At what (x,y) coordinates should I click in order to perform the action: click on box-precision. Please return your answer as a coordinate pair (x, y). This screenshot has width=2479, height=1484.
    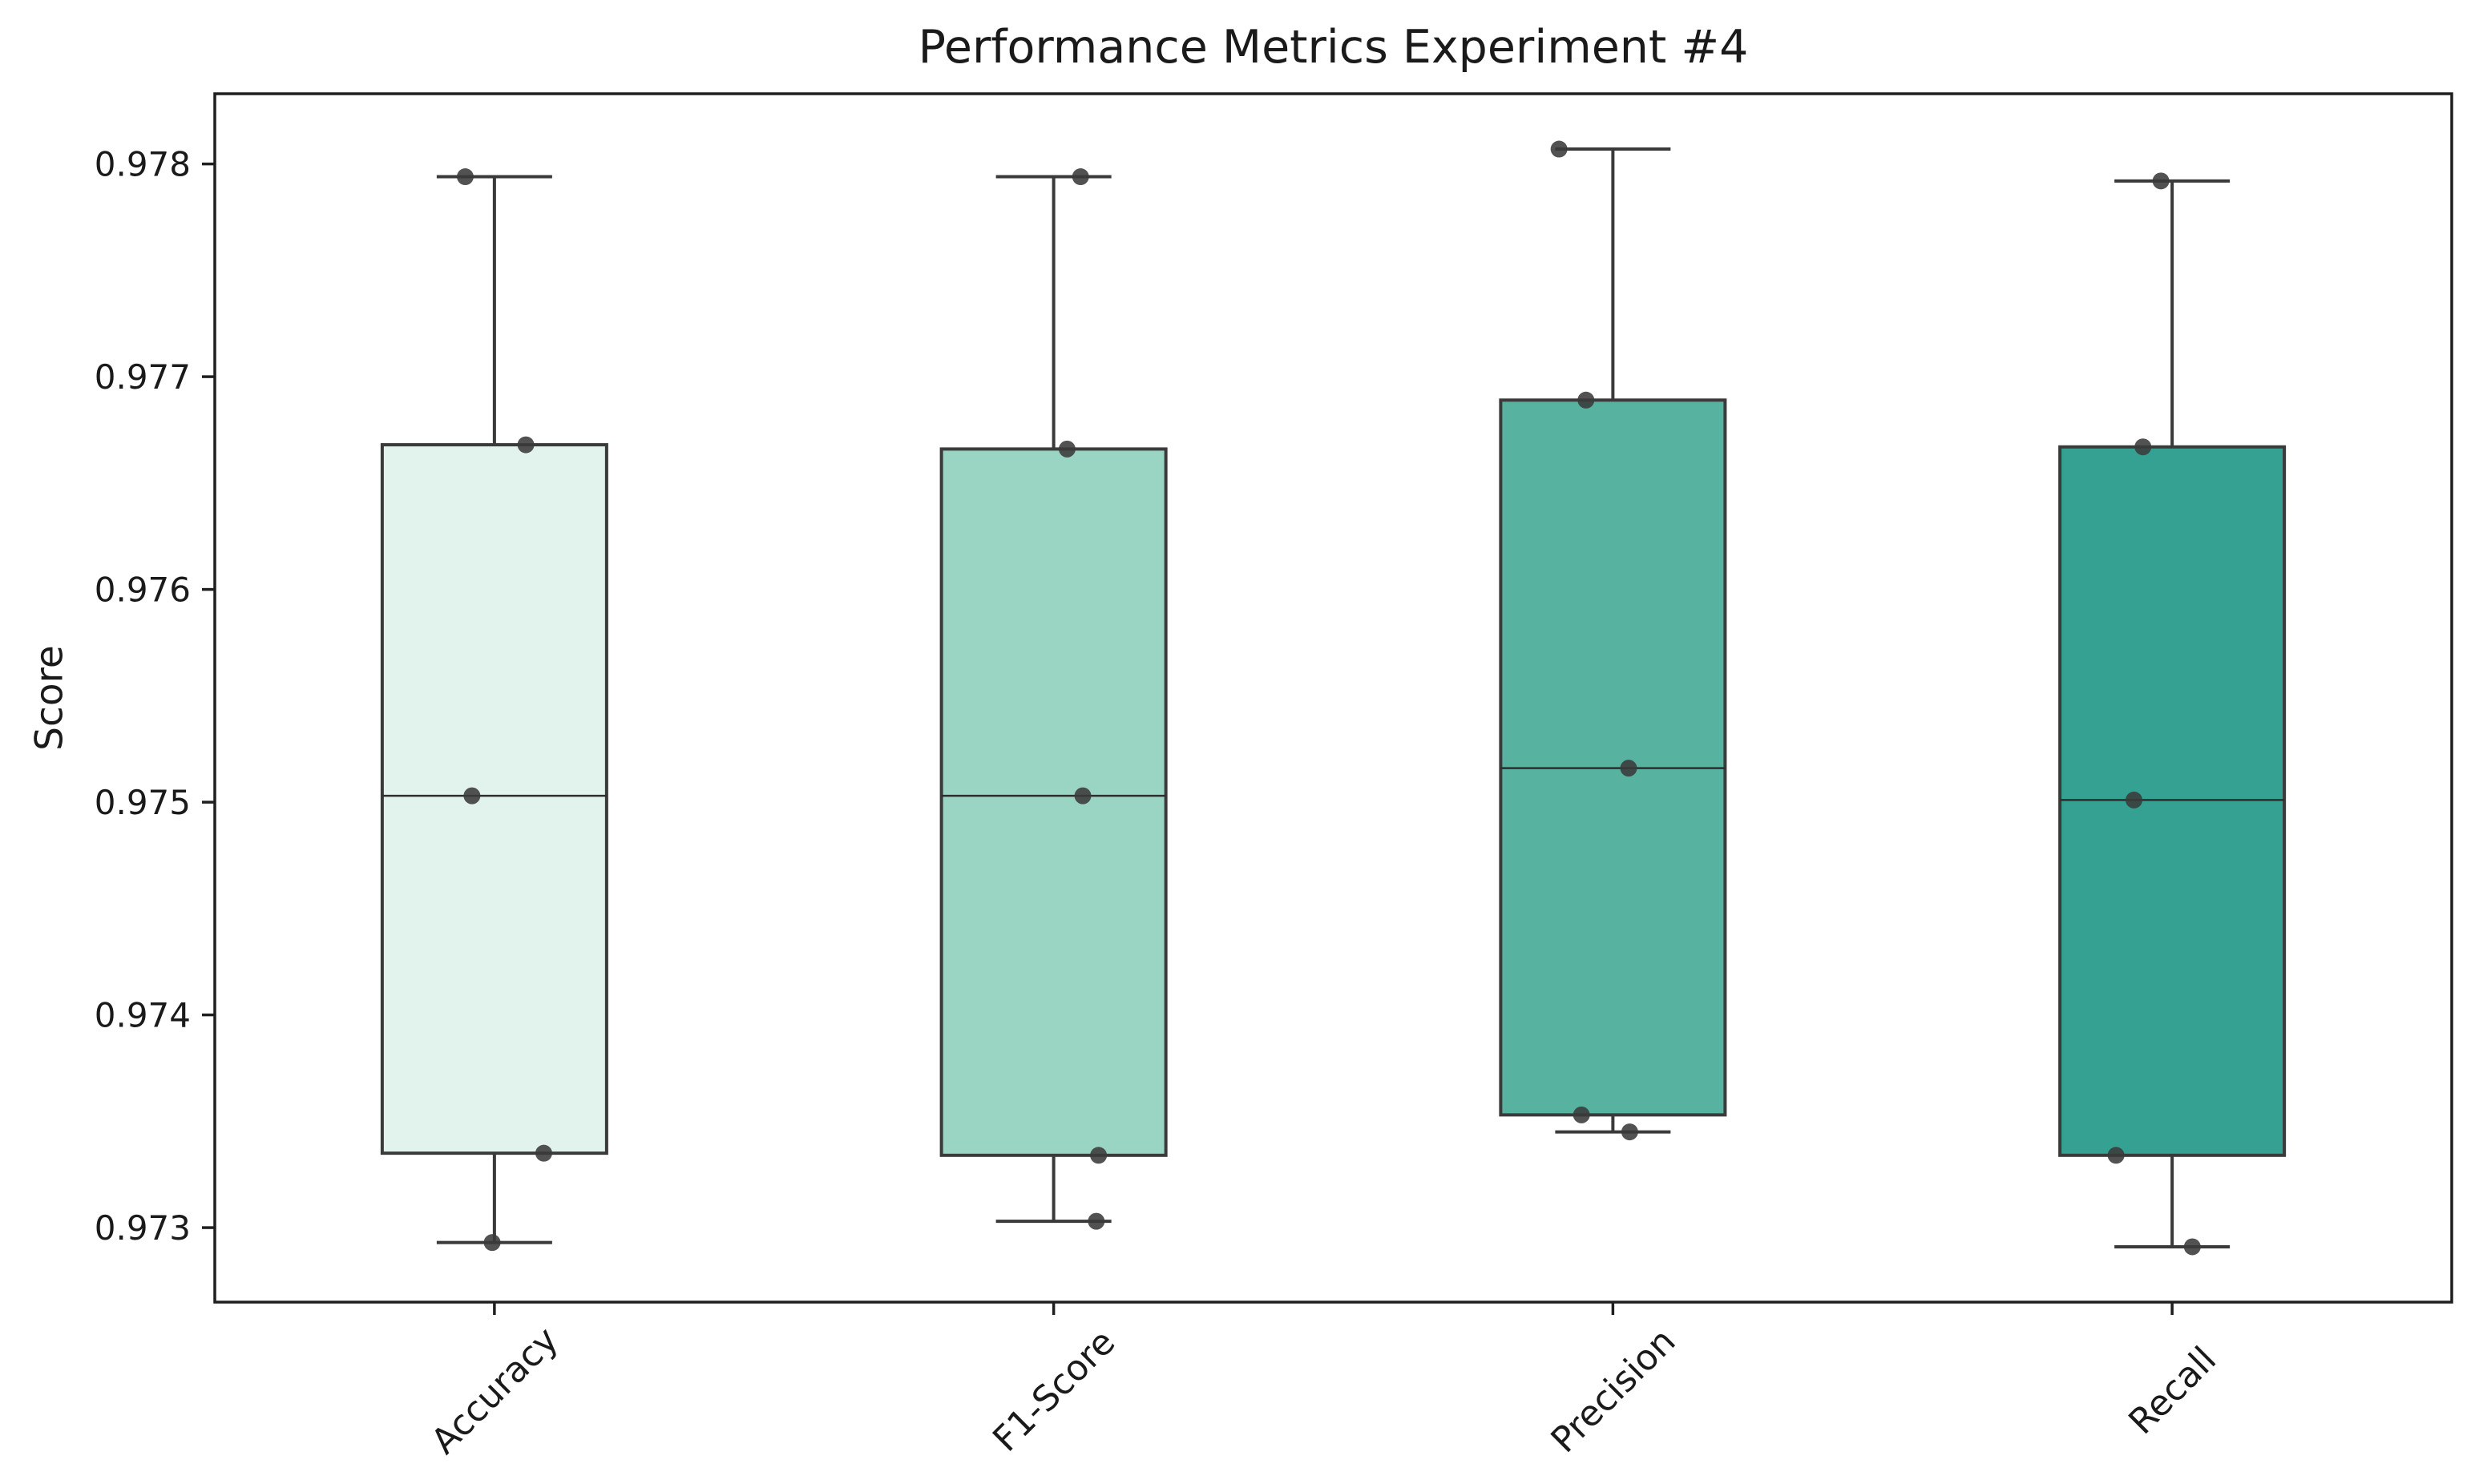
    Looking at the image, I should click on (1613, 758).